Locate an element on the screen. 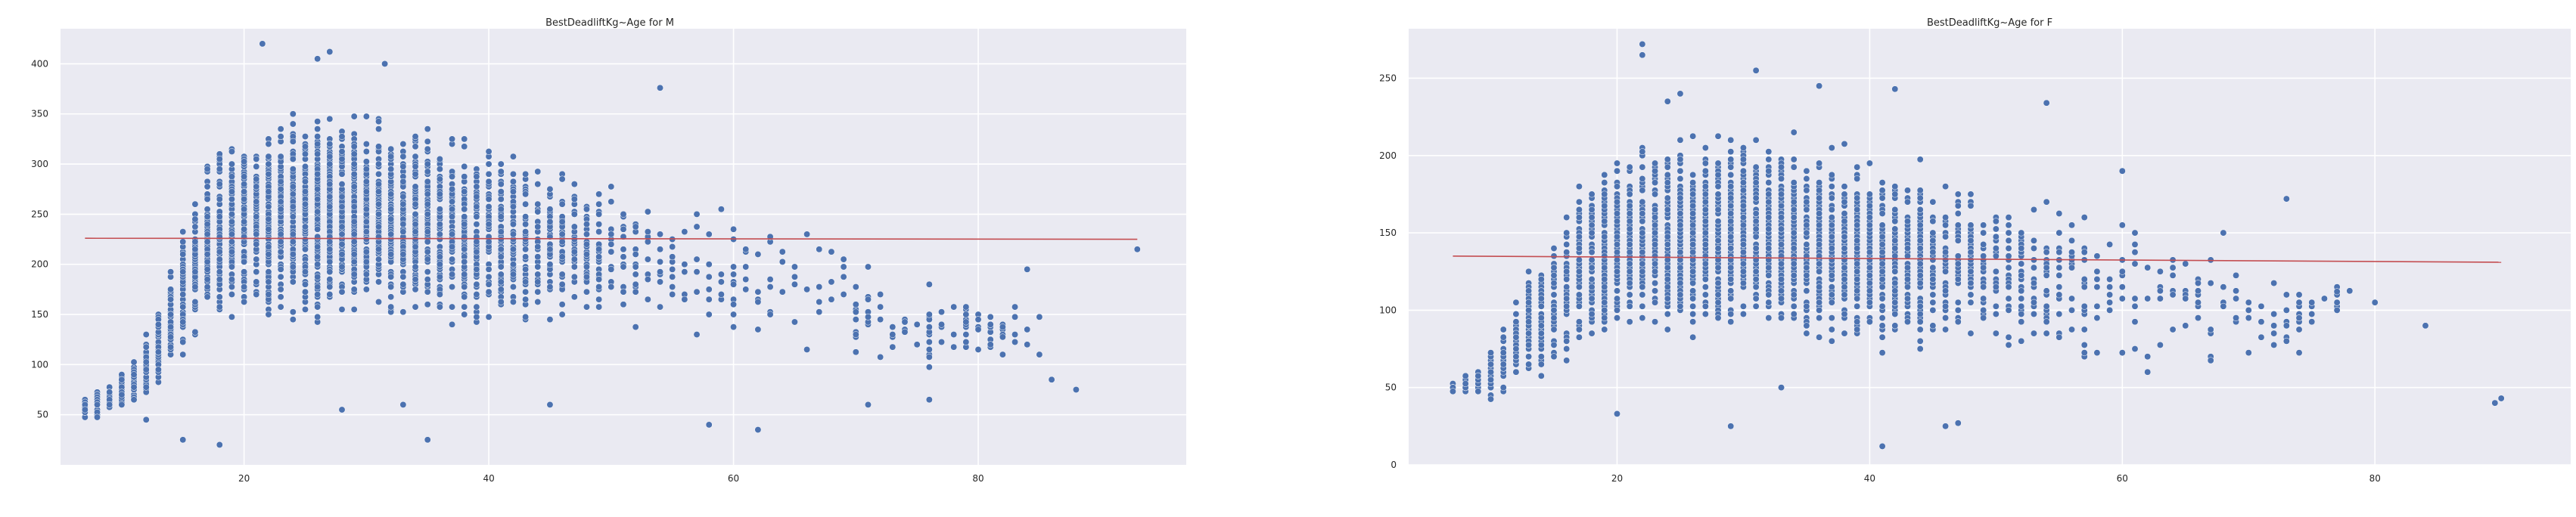  x-tick-label-60: 60 is located at coordinates (733, 478).